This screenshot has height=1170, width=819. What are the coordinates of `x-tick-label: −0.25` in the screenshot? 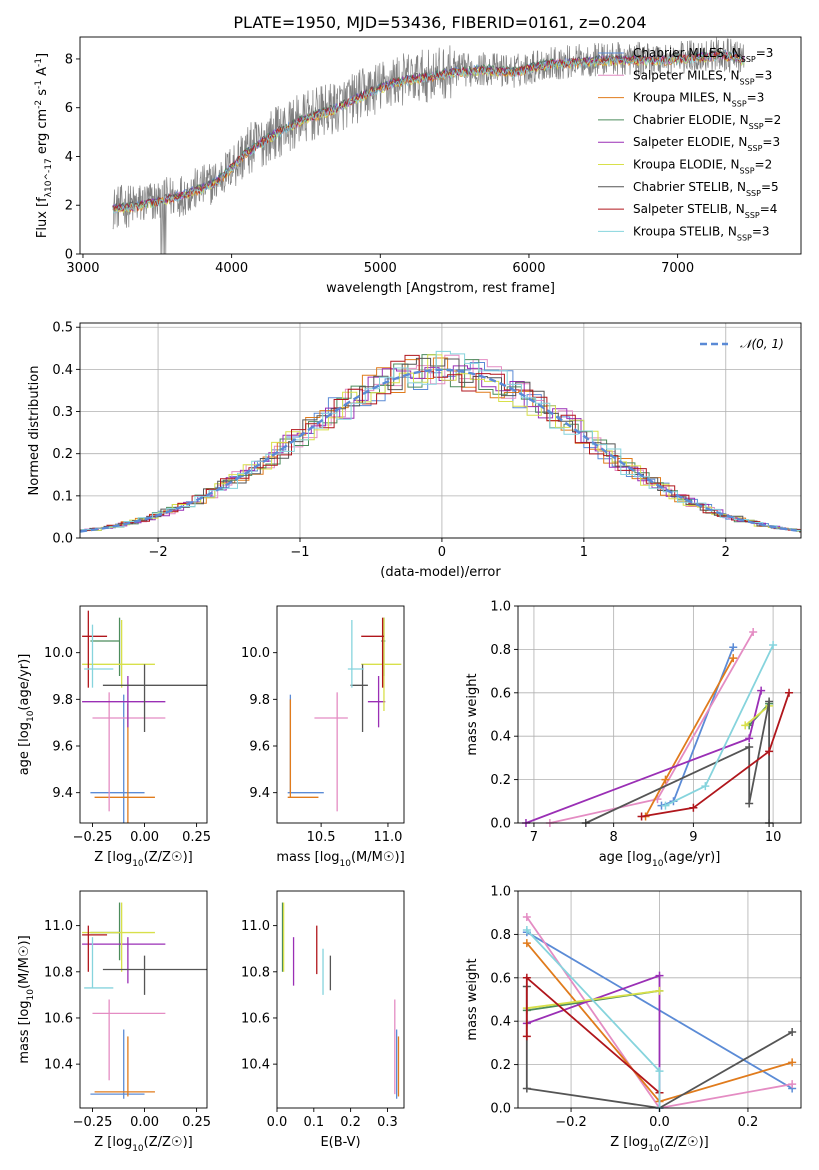 It's located at (93, 1122).